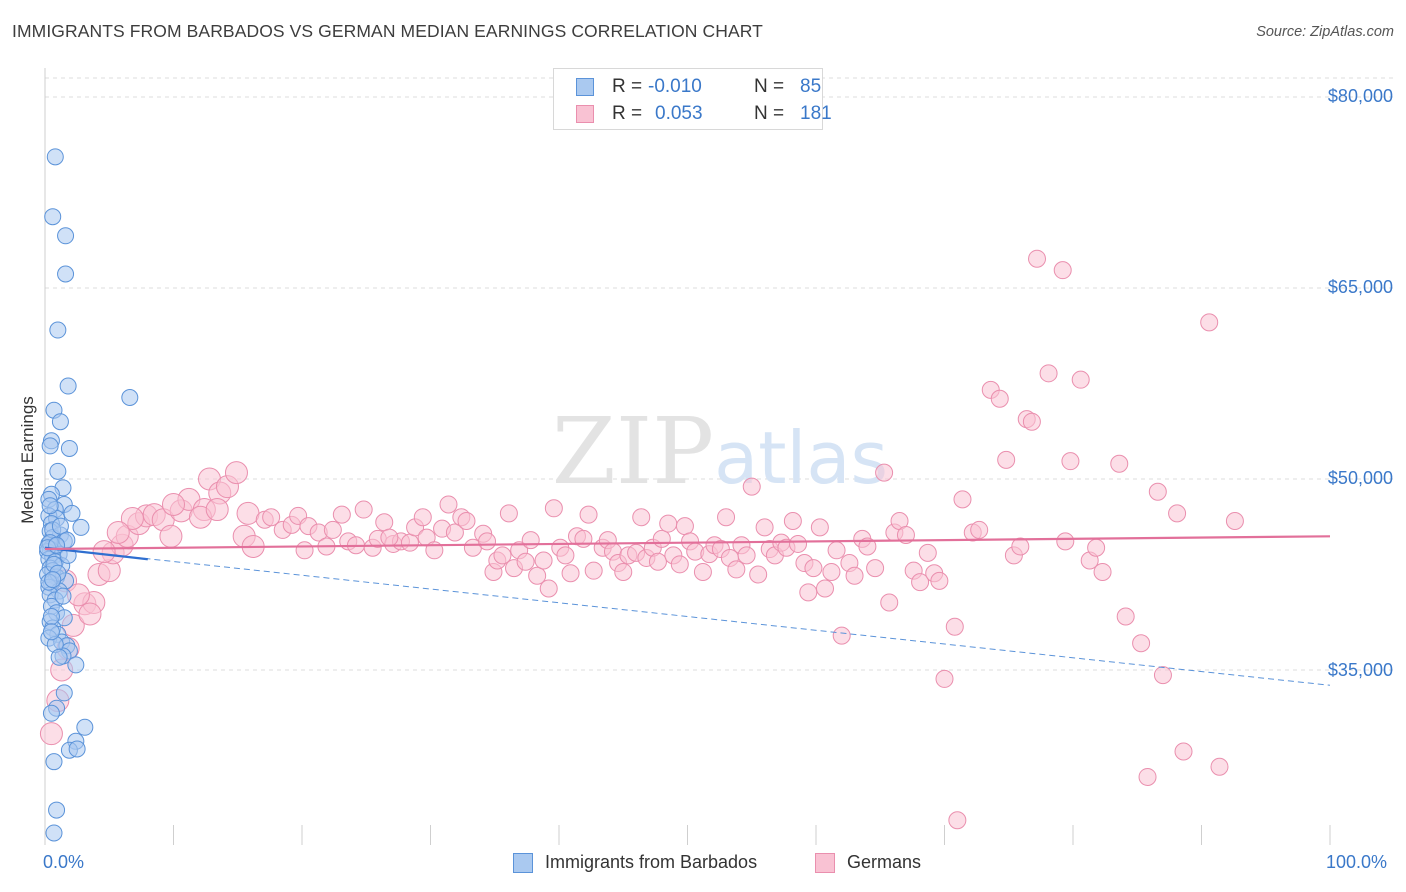  I want to click on barbados-points, so click(89, 495).